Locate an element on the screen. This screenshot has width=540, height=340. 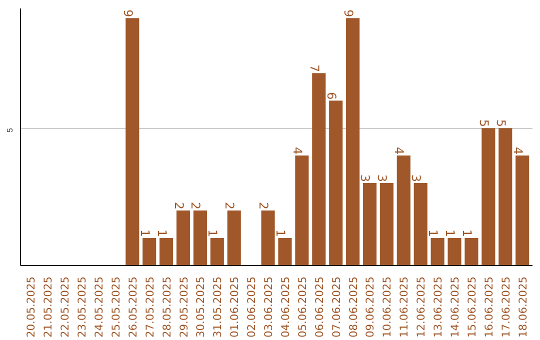
x-tick-label: 08.06.2025 is located at coordinates (353, 307).